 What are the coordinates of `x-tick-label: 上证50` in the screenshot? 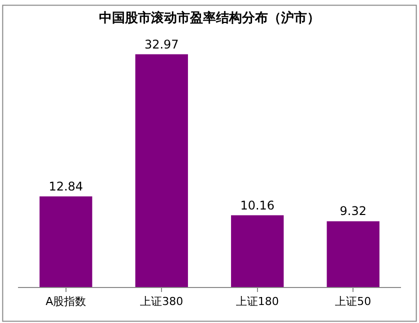 It's located at (353, 301).